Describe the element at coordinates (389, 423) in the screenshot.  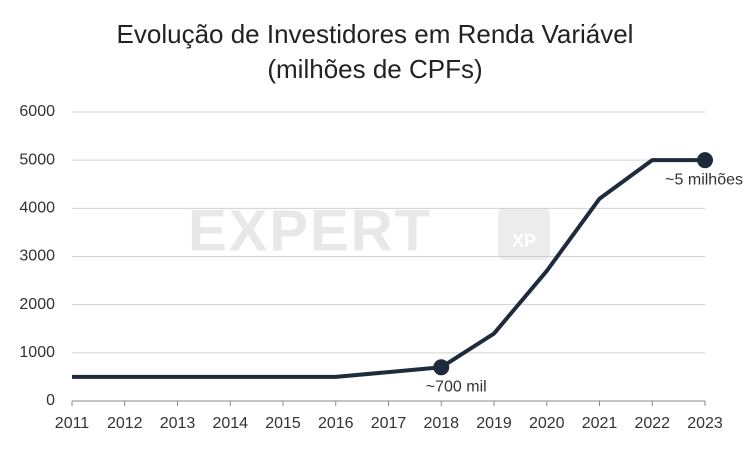
I see `x-tick-label: 2017` at that location.